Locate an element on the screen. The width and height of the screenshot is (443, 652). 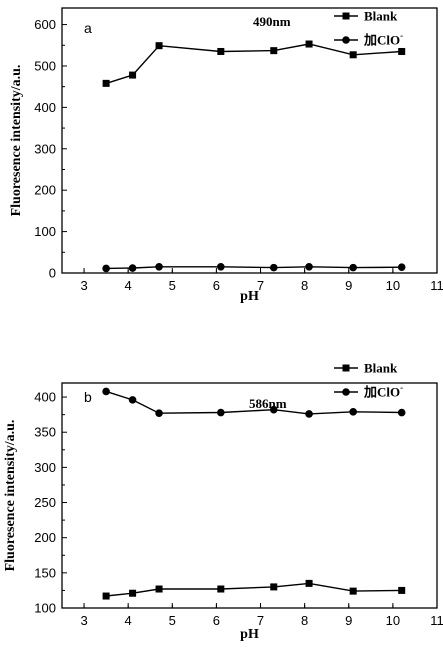
panel-label: b is located at coordinates (88, 397).